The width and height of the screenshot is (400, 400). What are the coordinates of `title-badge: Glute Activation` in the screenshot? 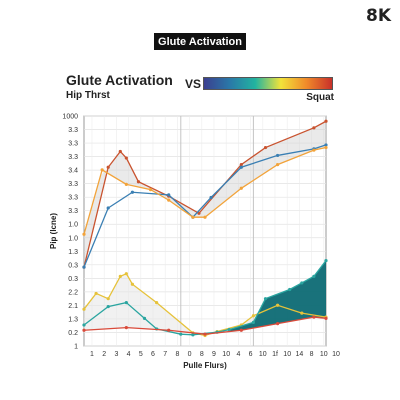 It's located at (200, 41).